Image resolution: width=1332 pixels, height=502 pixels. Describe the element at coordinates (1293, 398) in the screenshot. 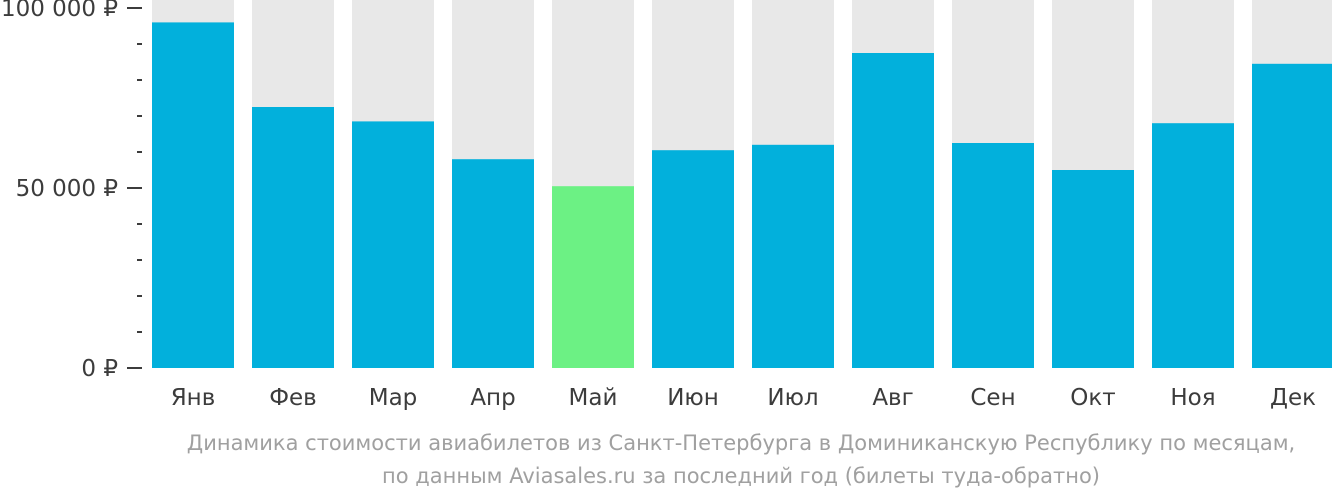

I see `x-tick-label: Дек` at that location.